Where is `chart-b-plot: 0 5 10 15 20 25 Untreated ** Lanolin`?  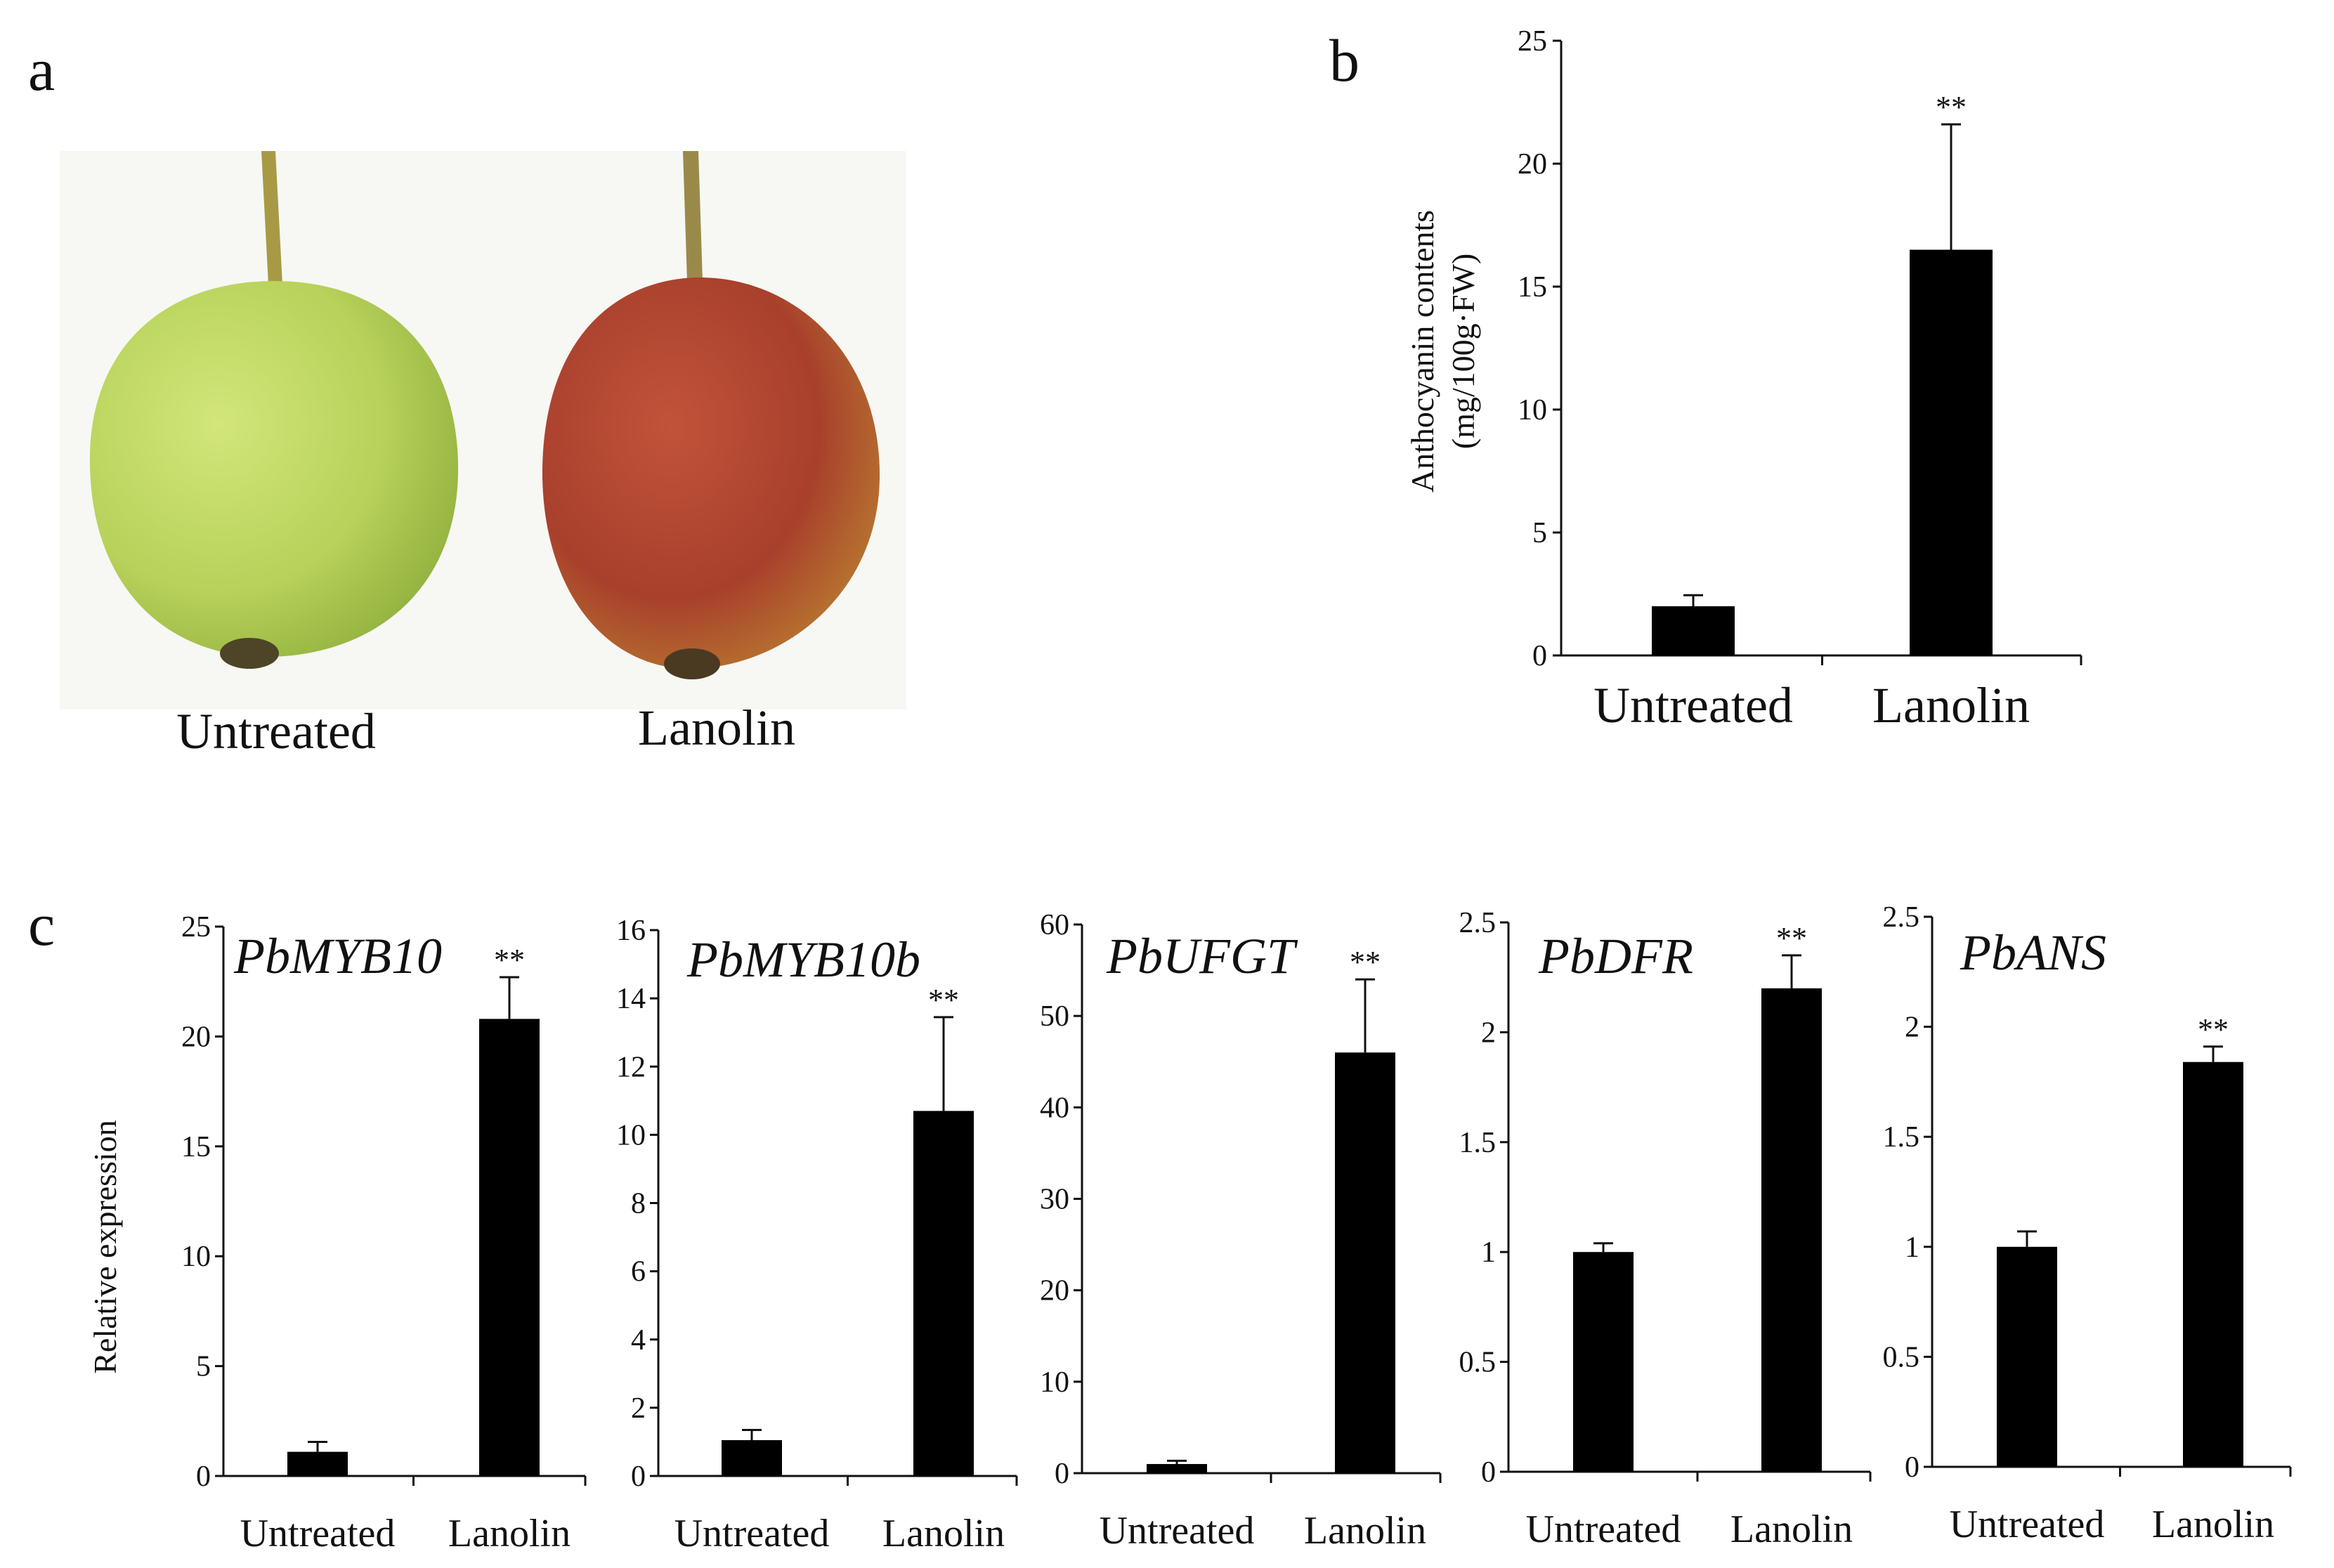
chart-b-plot: 0 5 10 15 20 25 Untreated ** Lanolin is located at coordinates (1800, 379).